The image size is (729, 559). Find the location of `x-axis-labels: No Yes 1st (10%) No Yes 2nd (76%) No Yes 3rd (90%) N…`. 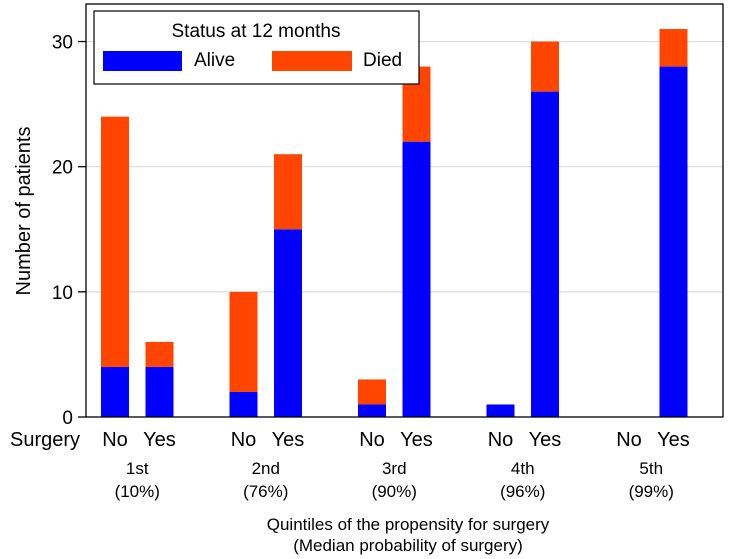

x-axis-labels: No Yes 1st (10%) No Yes 2nd (76%) No Yes 3rd (90%) N… is located at coordinates (396, 465).